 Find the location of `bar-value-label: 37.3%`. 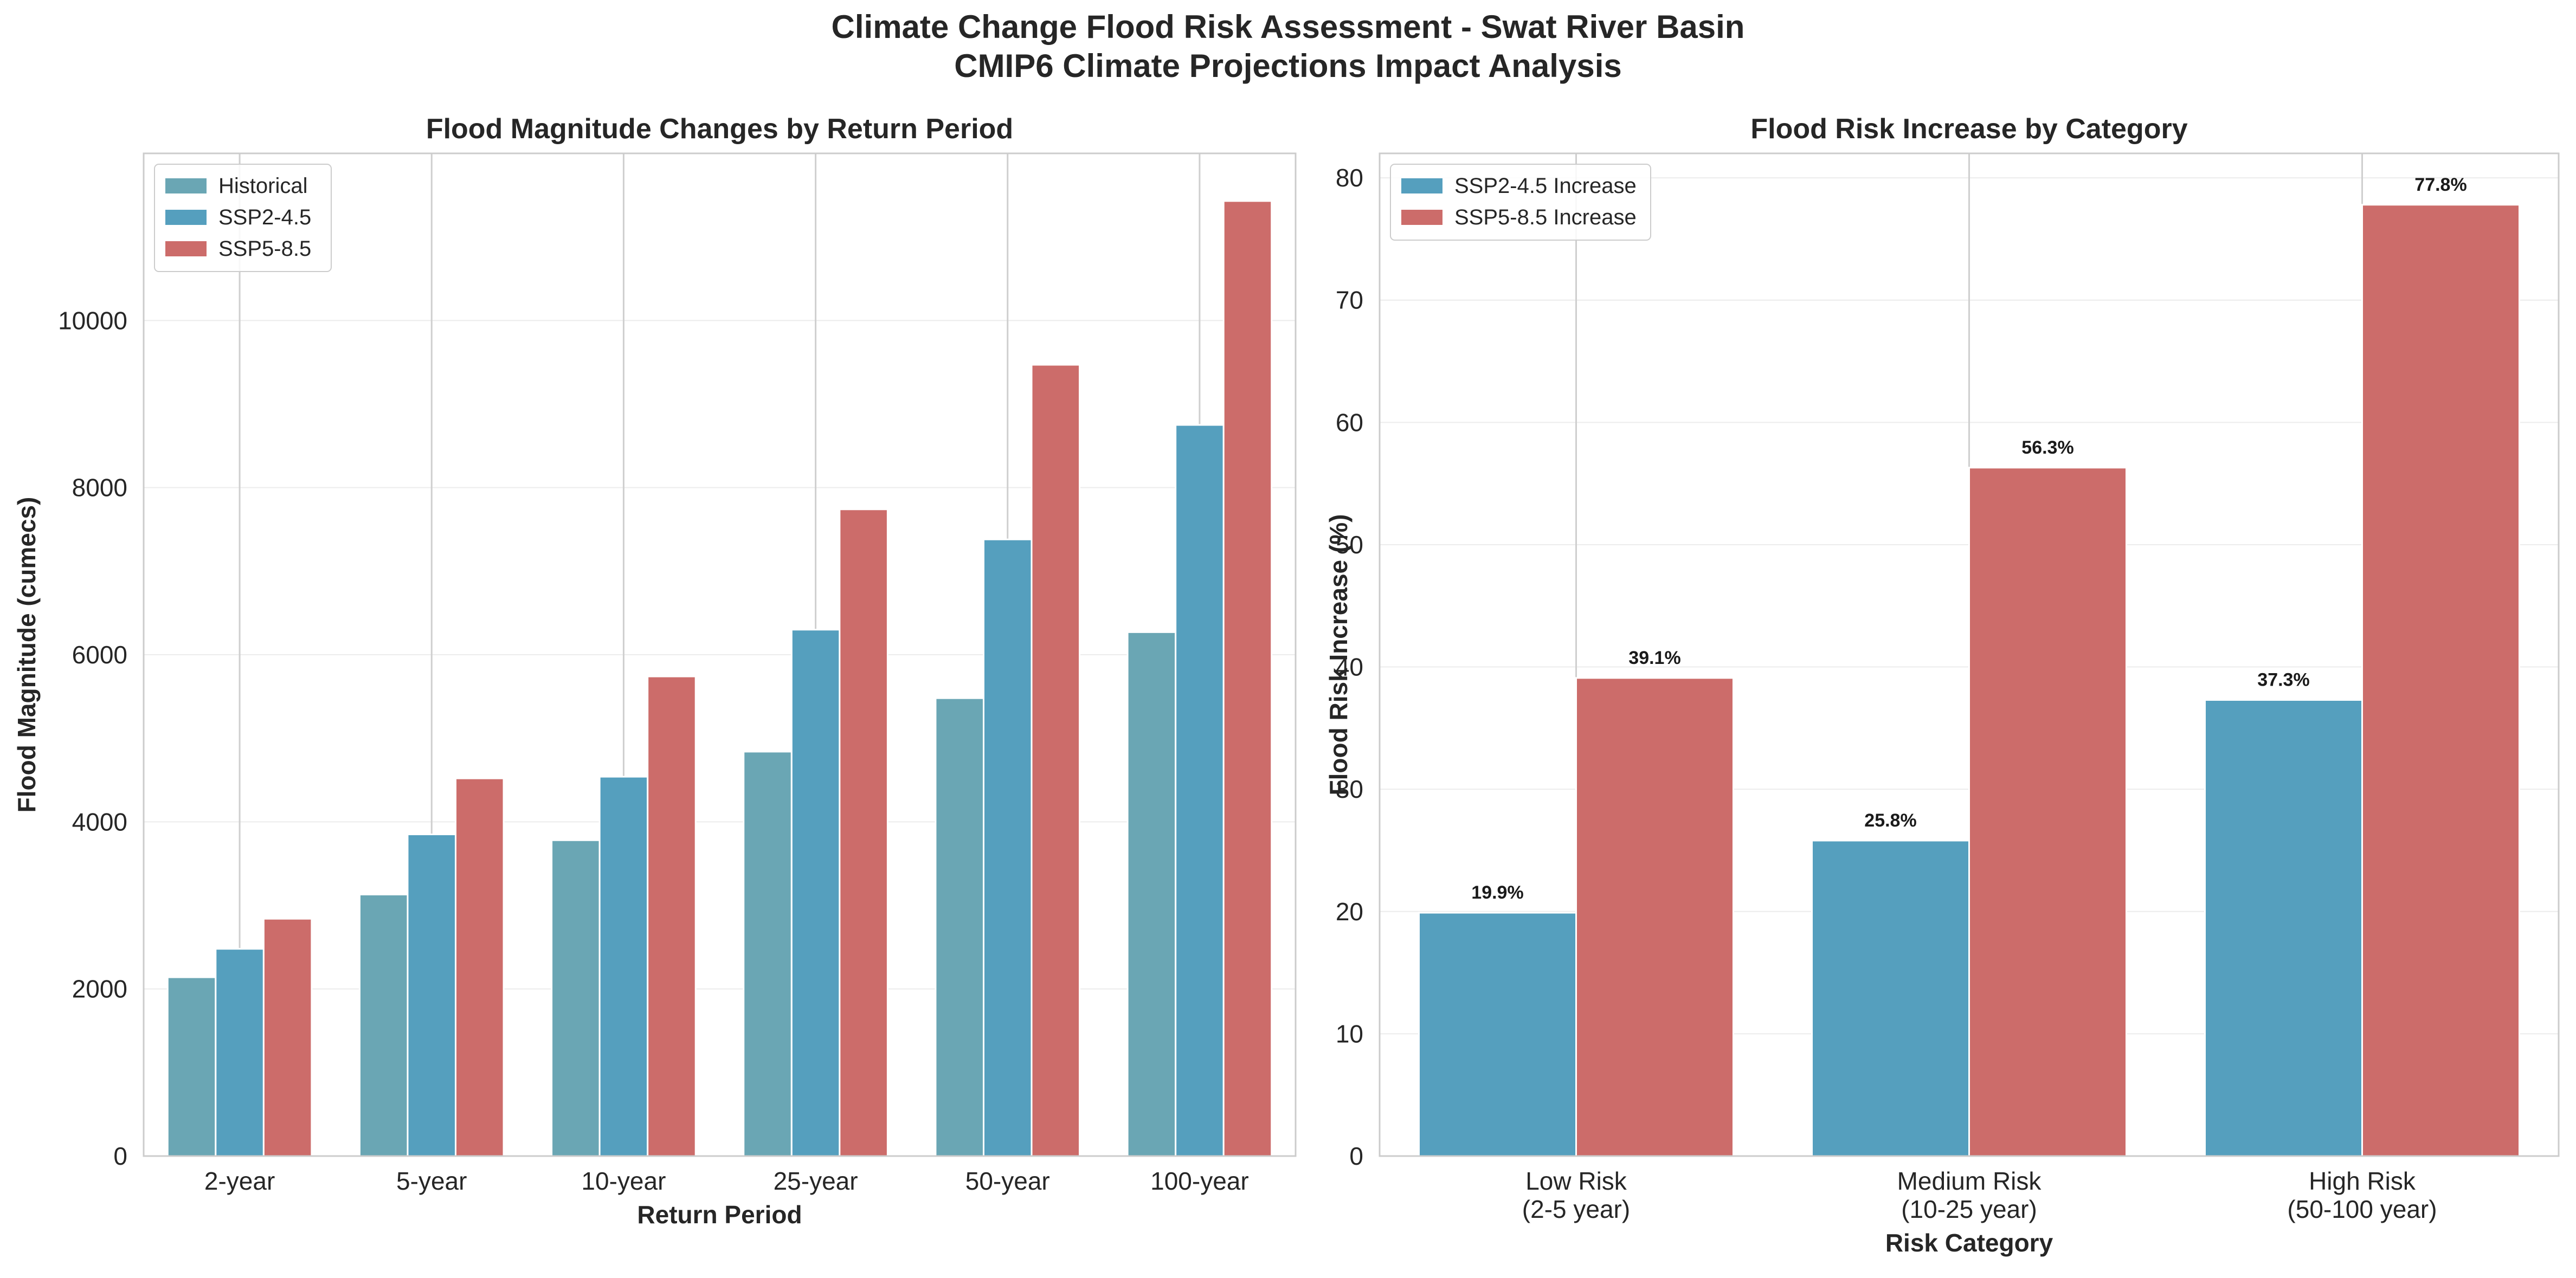

bar-value-label: 37.3% is located at coordinates (2283, 679).